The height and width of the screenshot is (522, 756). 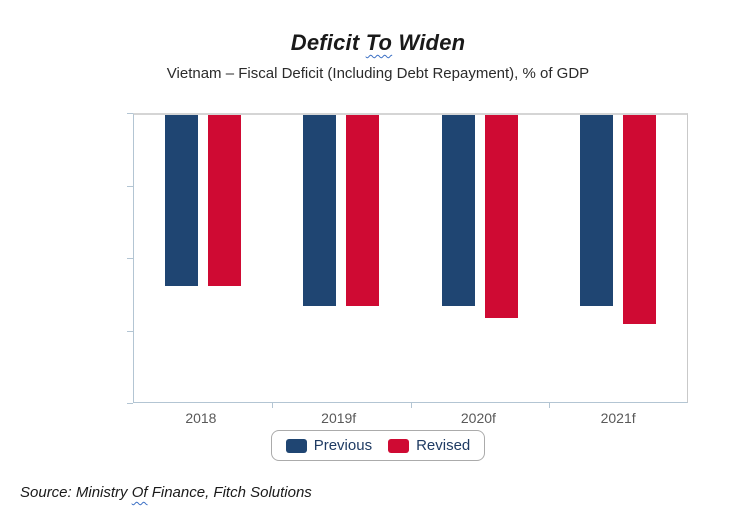 What do you see at coordinates (501, 216) in the screenshot?
I see `revised-bar-2020f` at bounding box center [501, 216].